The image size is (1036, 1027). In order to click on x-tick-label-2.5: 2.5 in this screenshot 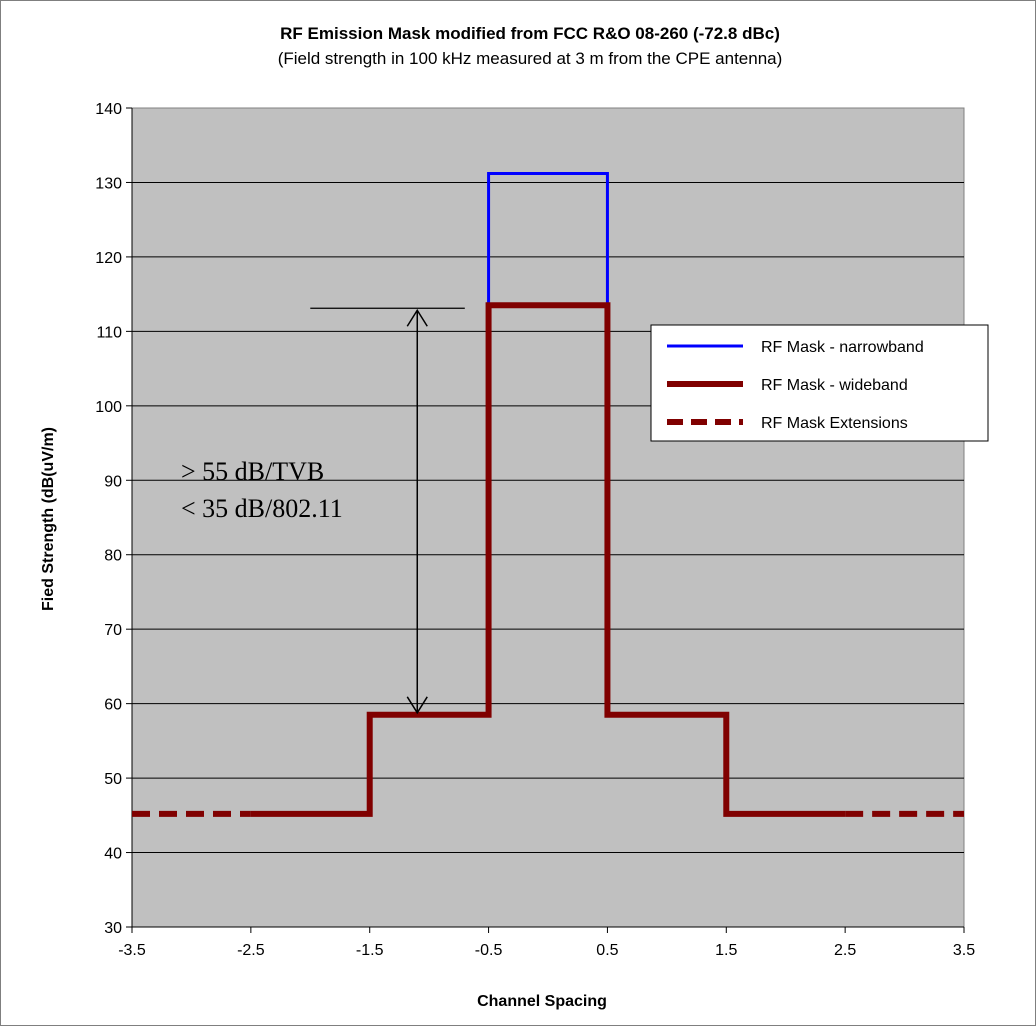, I will do `click(845, 950)`.